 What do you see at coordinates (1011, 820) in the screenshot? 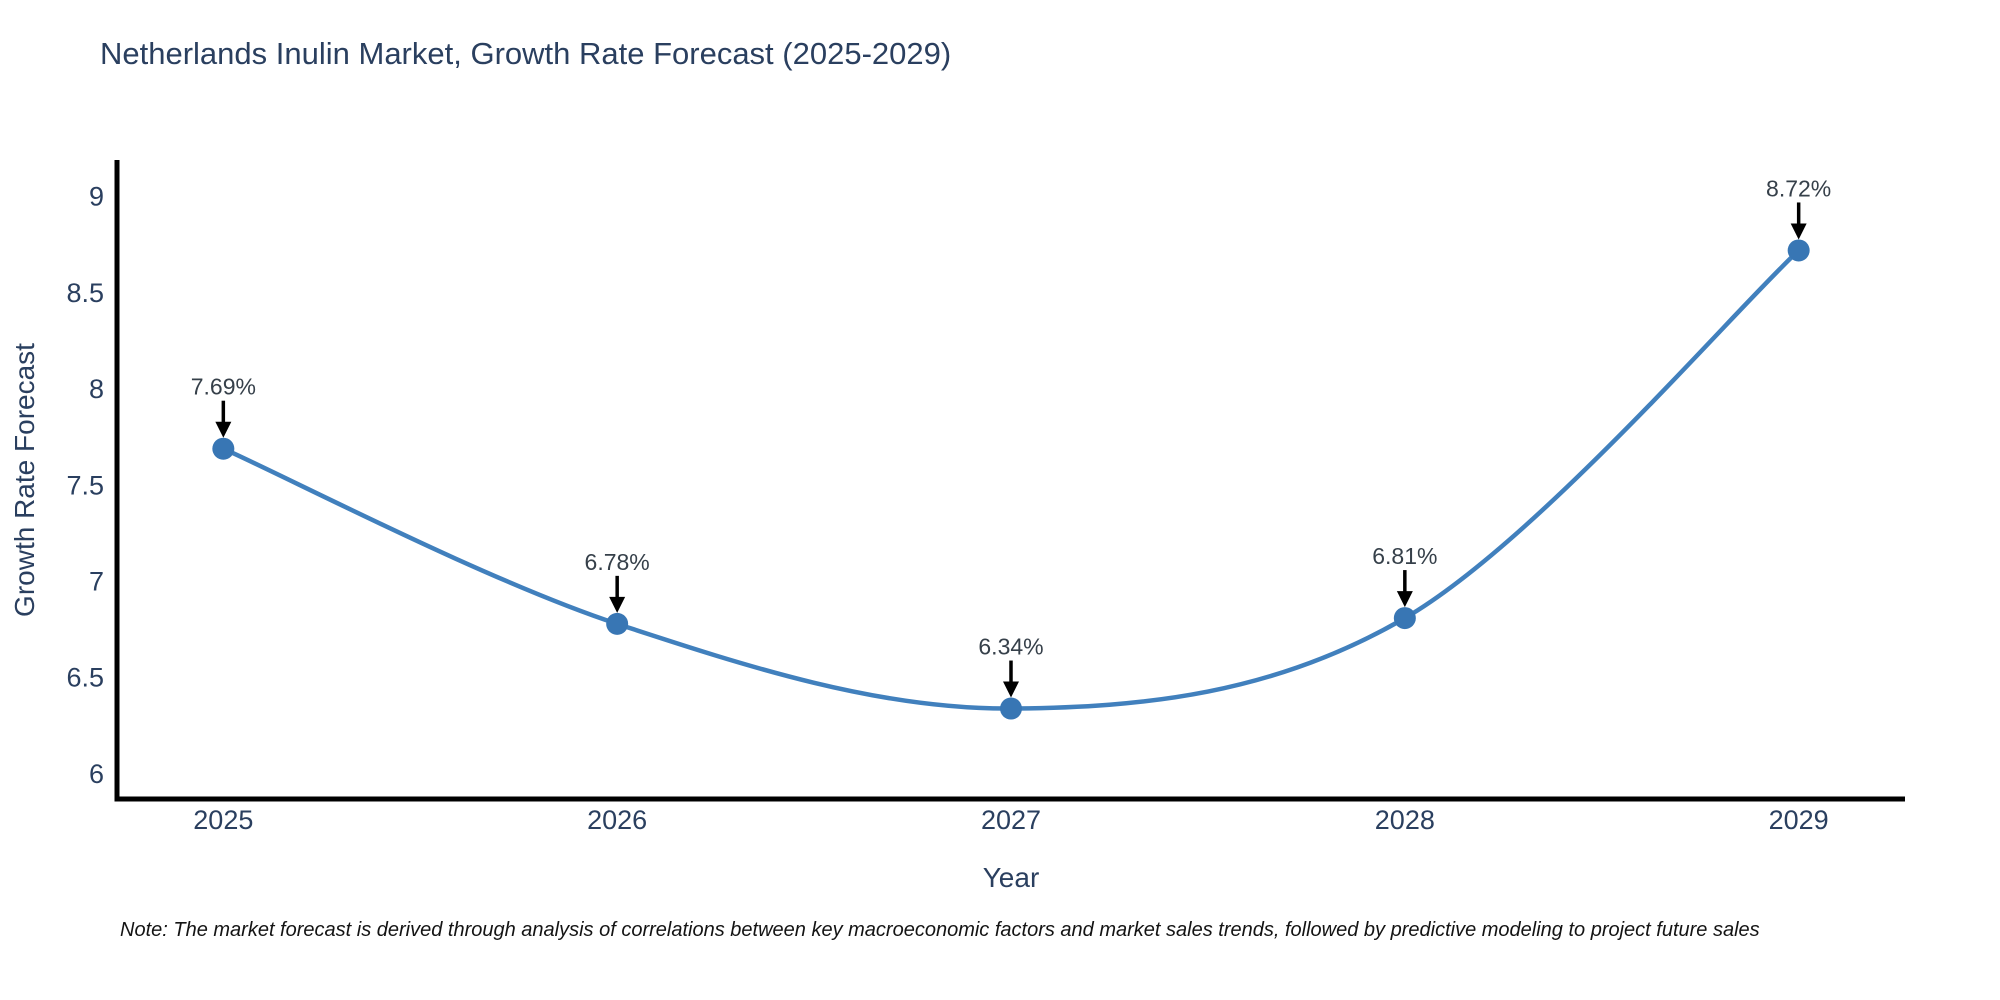
I see `x-tick-label: 2027` at bounding box center [1011, 820].